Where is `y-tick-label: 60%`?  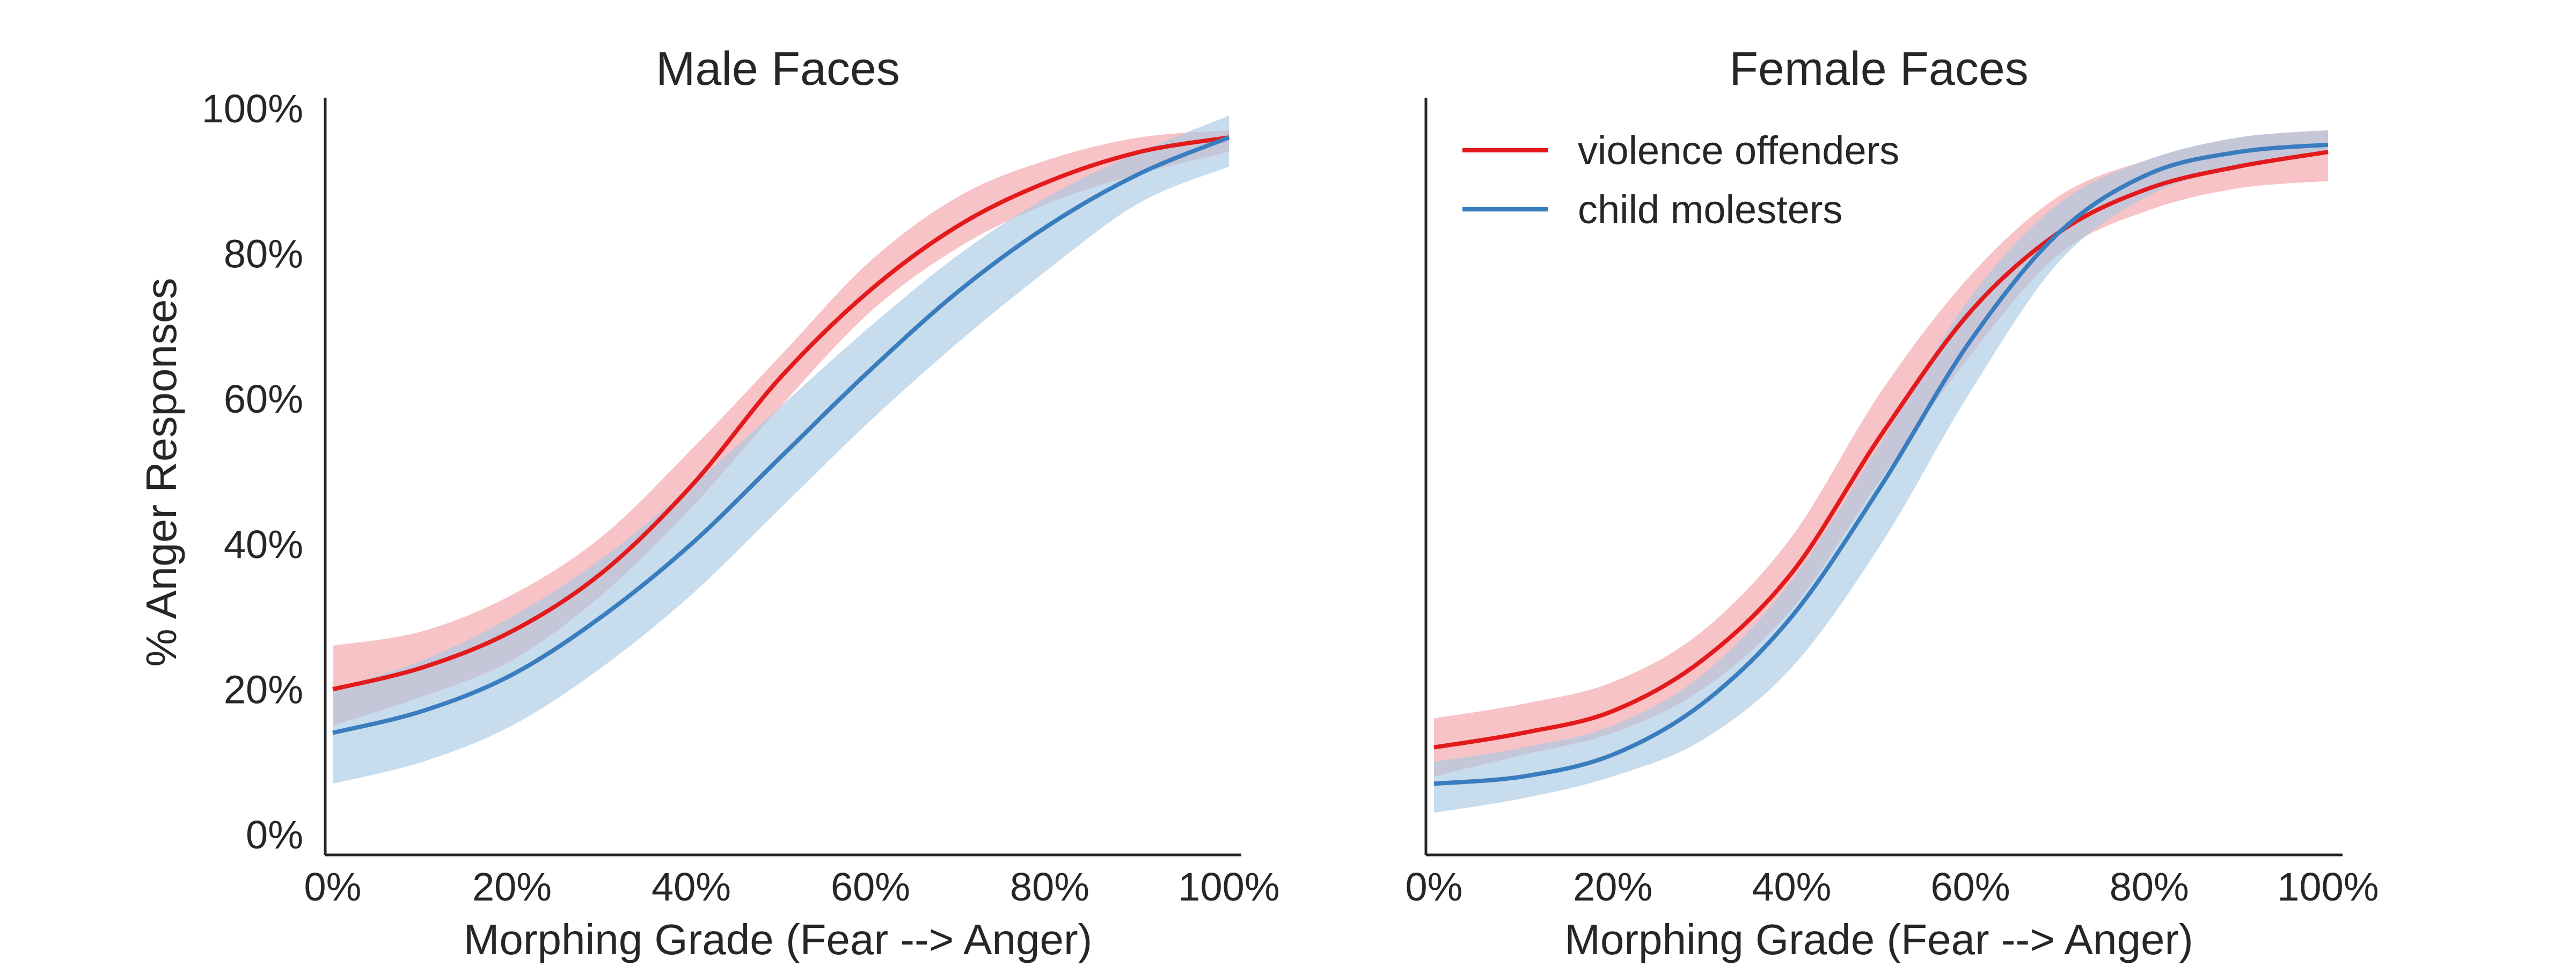 y-tick-label: 60% is located at coordinates (263, 399).